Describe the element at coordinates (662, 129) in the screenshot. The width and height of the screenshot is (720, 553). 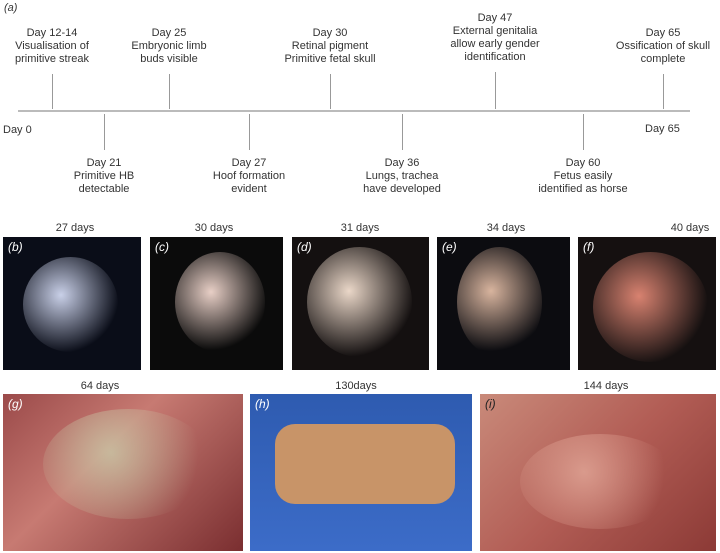
I see `timeline-end: Day 65` at that location.